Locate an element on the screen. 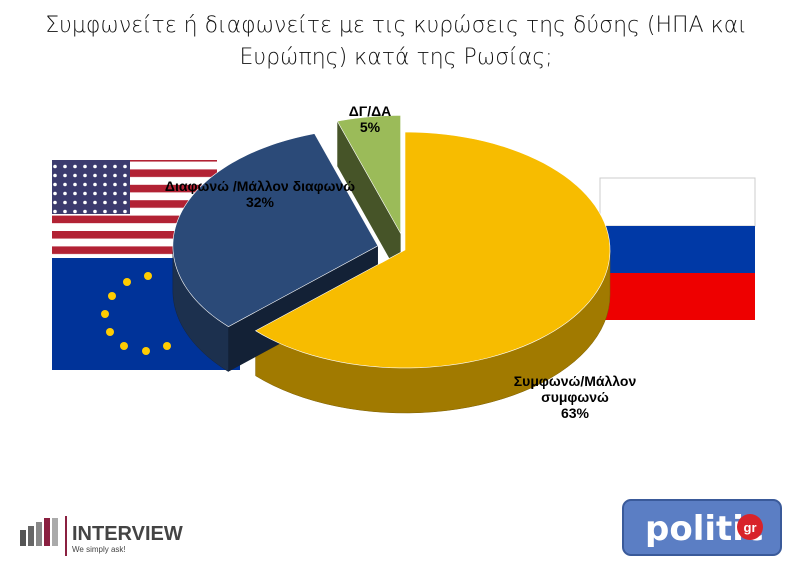 This screenshot has height=572, width=792. slice-name: Συμφωνώ/Μάλλον συμφωνώ is located at coordinates (575, 389).